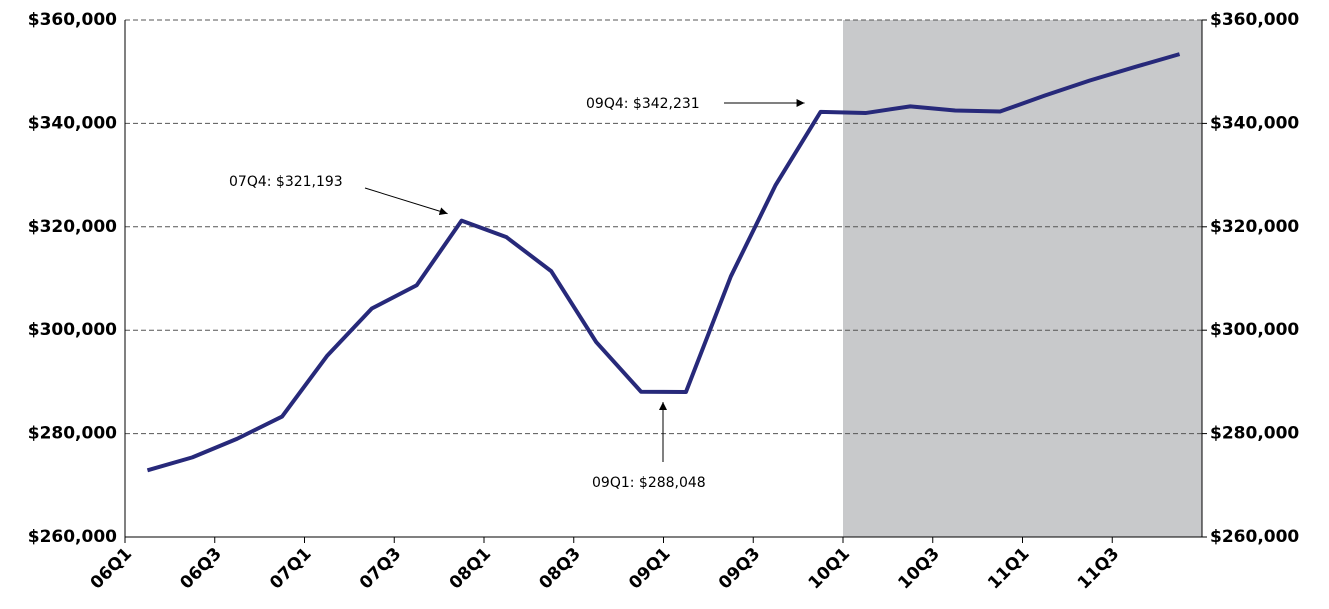 Image resolution: width=1329 pixels, height=609 pixels. Describe the element at coordinates (829, 568) in the screenshot. I see `x-tick-label: 10Q1` at that location.